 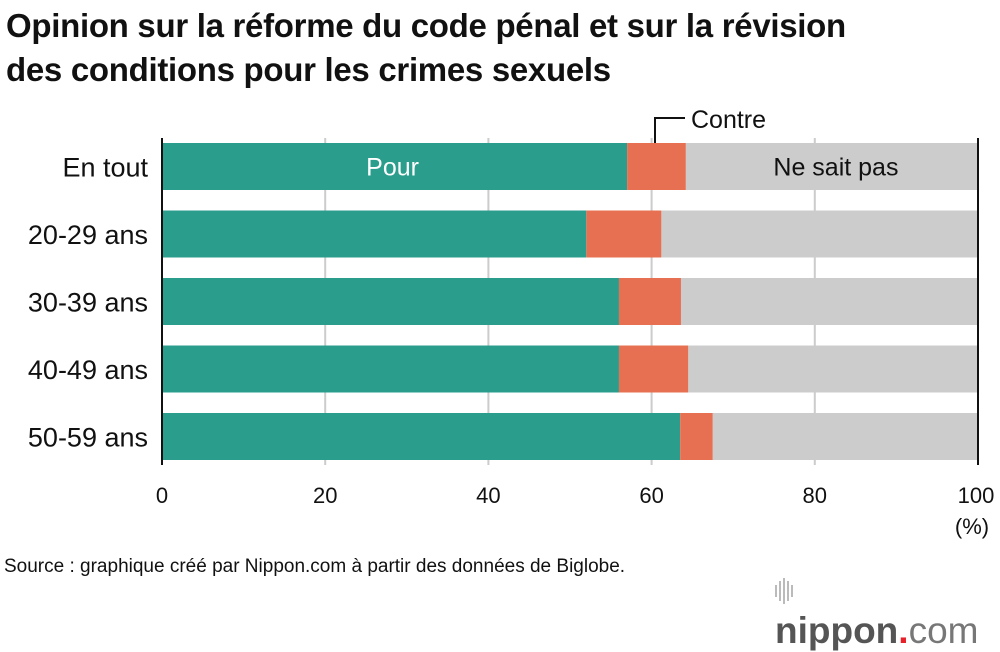 I want to click on category-label: 30-39 ans, so click(x=88, y=303).